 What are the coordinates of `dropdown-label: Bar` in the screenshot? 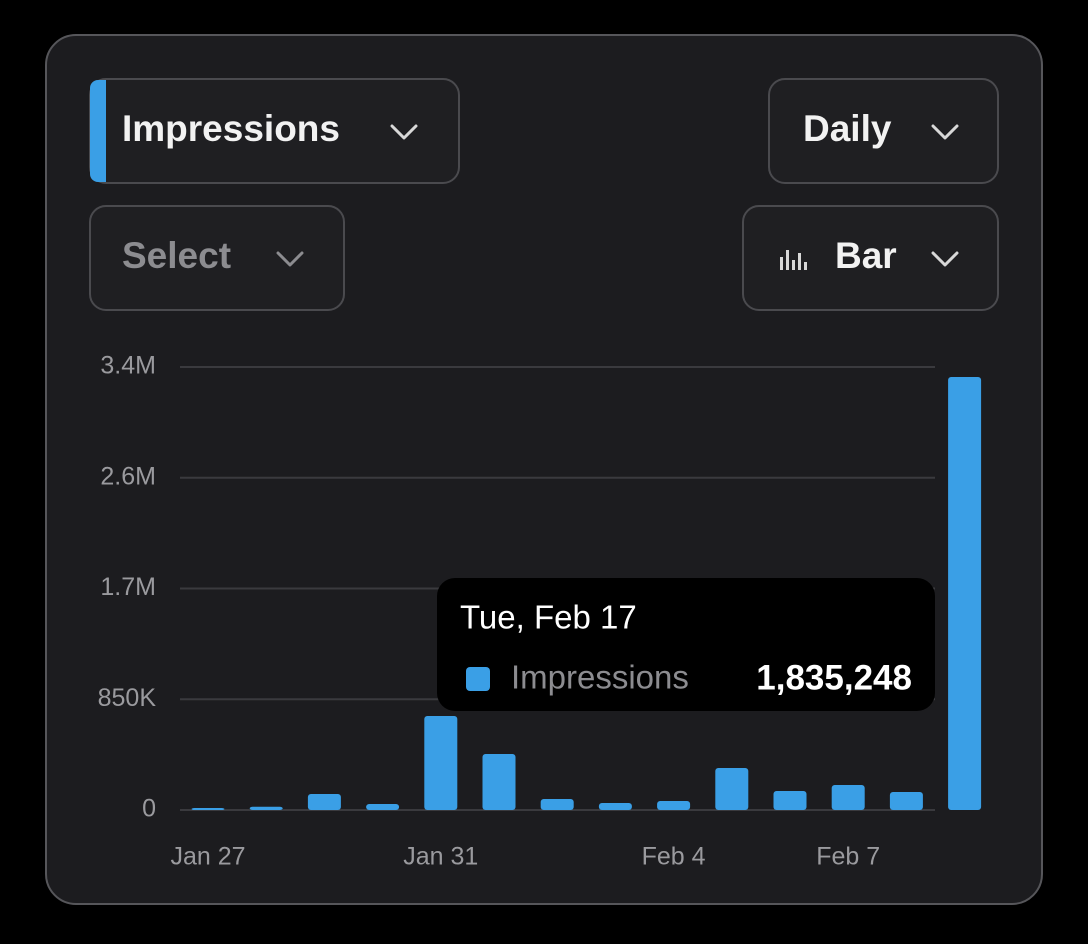 It's located at (866, 255).